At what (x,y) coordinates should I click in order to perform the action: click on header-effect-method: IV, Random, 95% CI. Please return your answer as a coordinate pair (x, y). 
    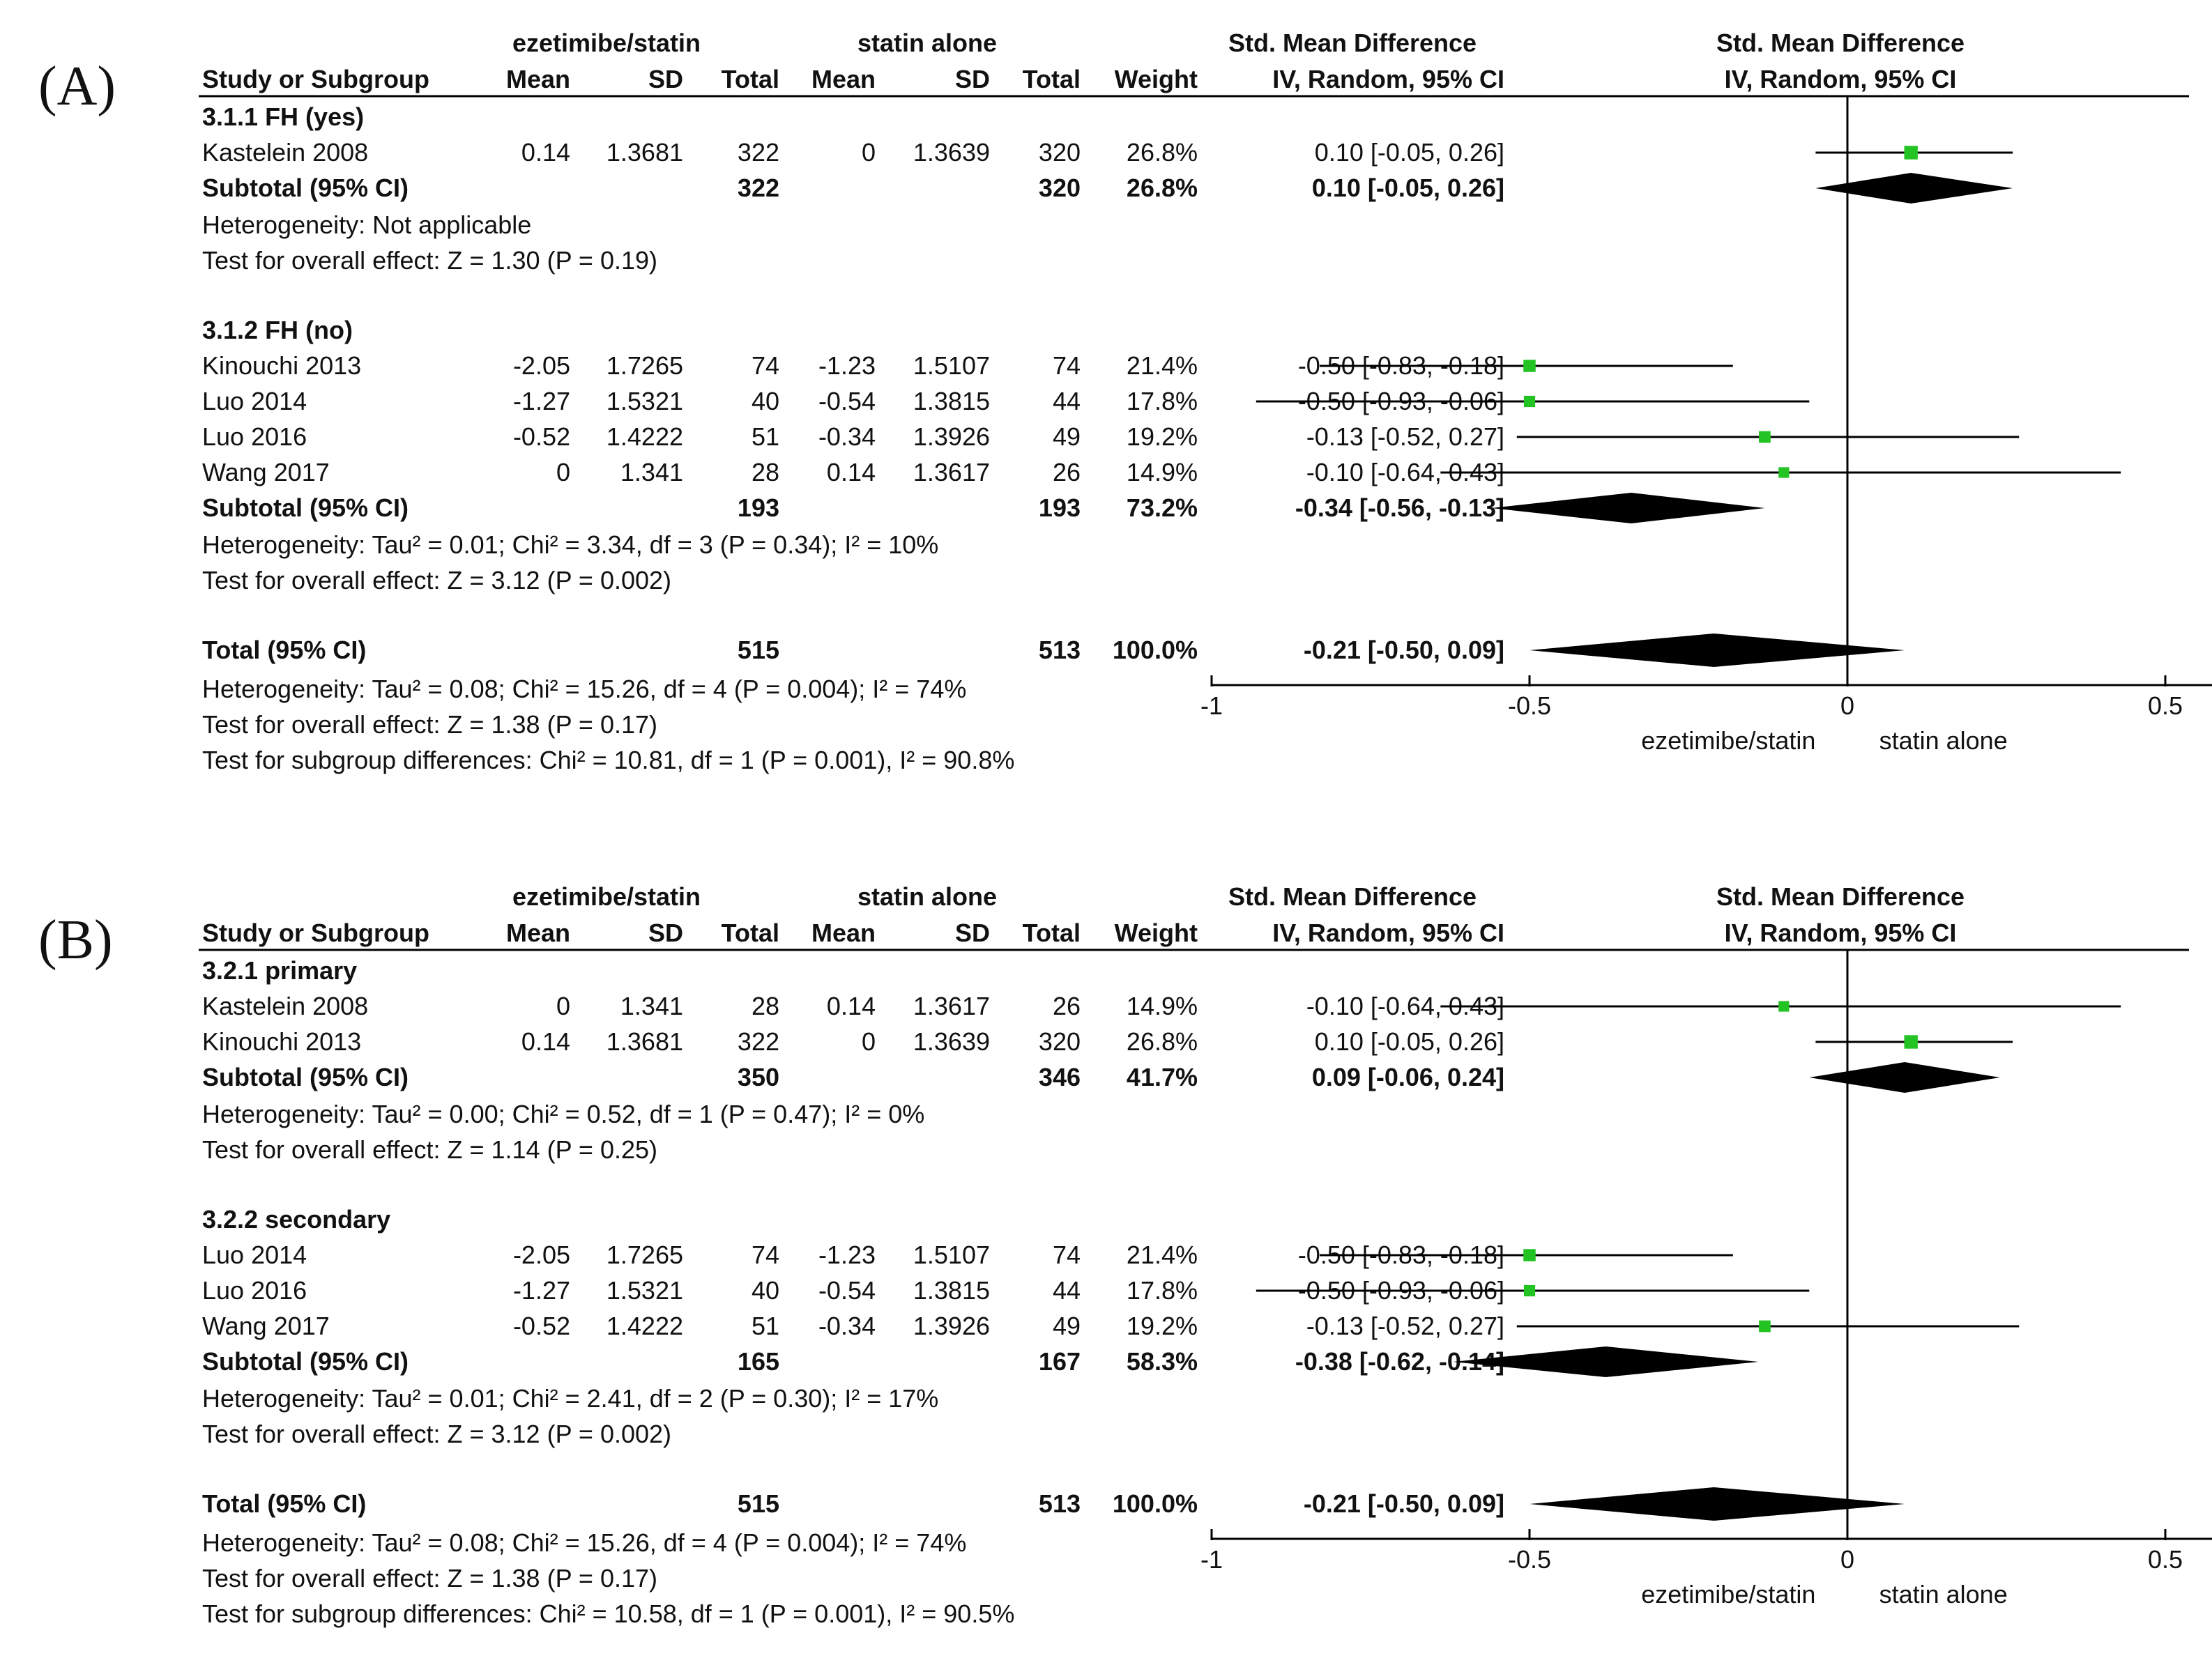
    Looking at the image, I should click on (1388, 79).